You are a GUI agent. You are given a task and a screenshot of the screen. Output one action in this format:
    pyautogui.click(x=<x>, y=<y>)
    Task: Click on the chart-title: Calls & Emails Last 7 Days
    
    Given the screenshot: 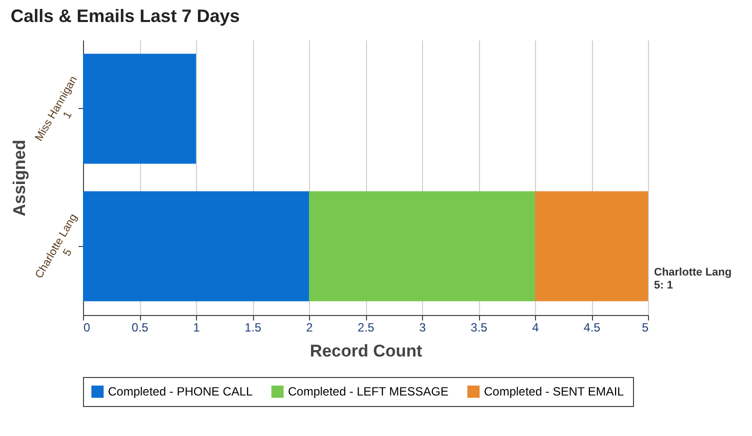 What is the action you would take?
    pyautogui.click(x=125, y=16)
    